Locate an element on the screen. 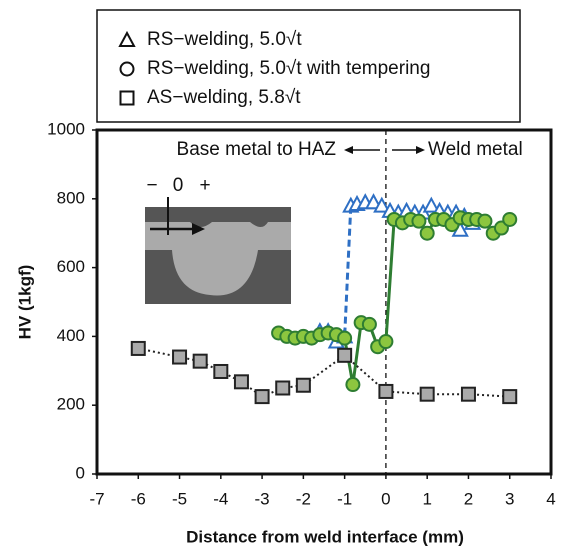 The image size is (565, 555). left-arrowhead is located at coordinates (348, 150).